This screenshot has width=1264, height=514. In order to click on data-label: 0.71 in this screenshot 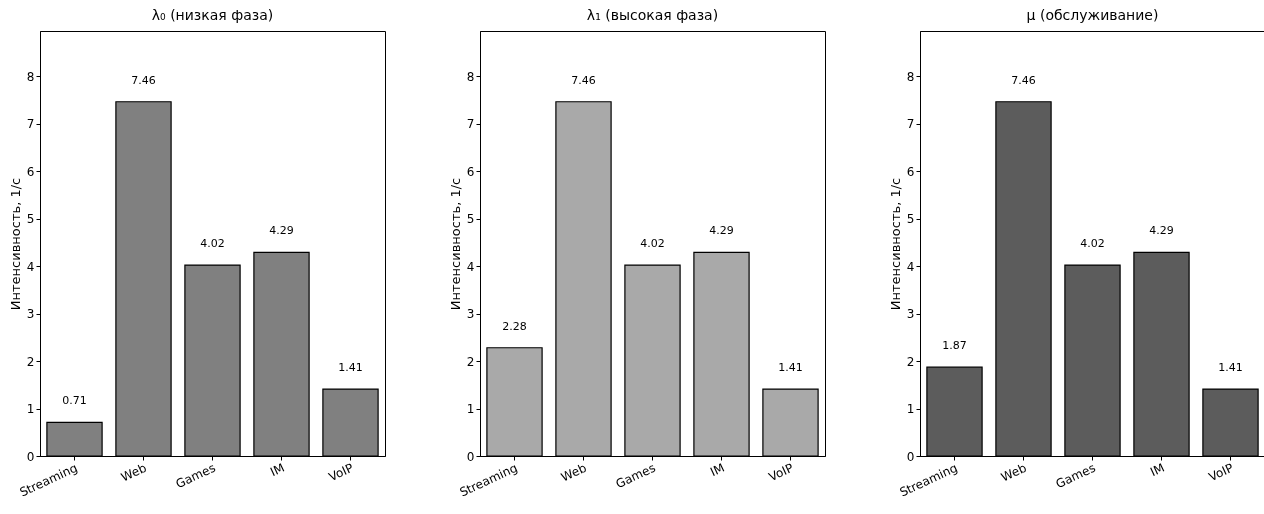, I will do `click(74, 401)`.